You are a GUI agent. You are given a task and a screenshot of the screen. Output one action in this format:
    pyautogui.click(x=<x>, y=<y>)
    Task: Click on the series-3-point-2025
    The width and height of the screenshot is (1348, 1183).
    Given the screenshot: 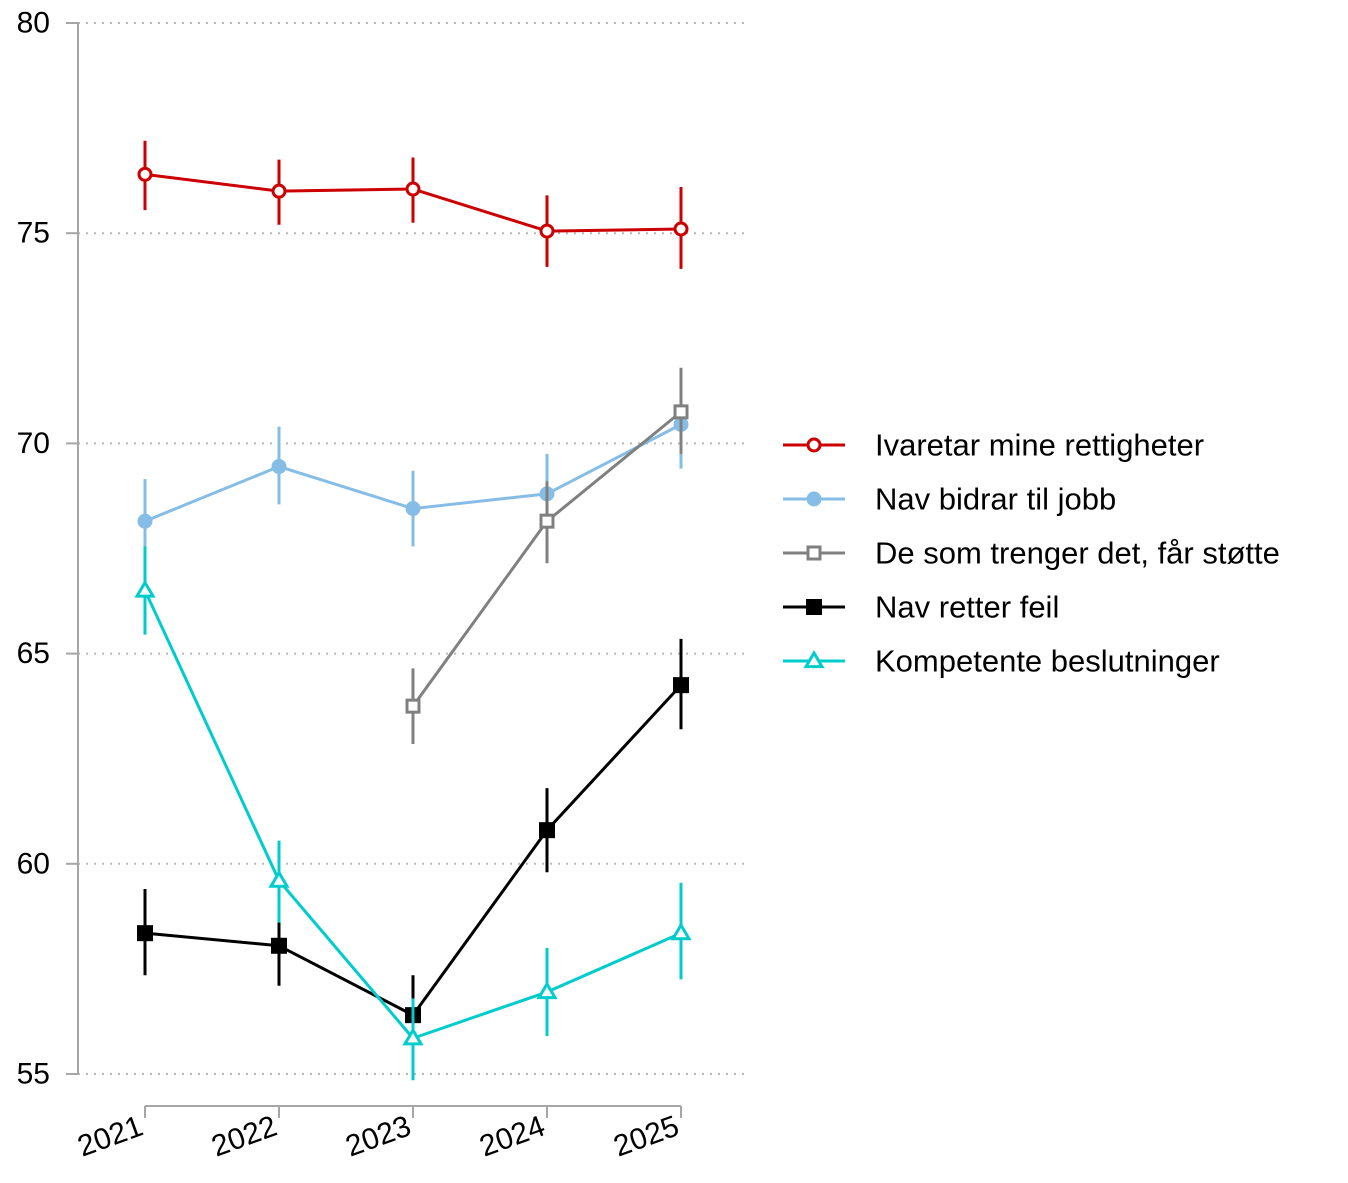 What is the action you would take?
    pyautogui.click(x=681, y=412)
    